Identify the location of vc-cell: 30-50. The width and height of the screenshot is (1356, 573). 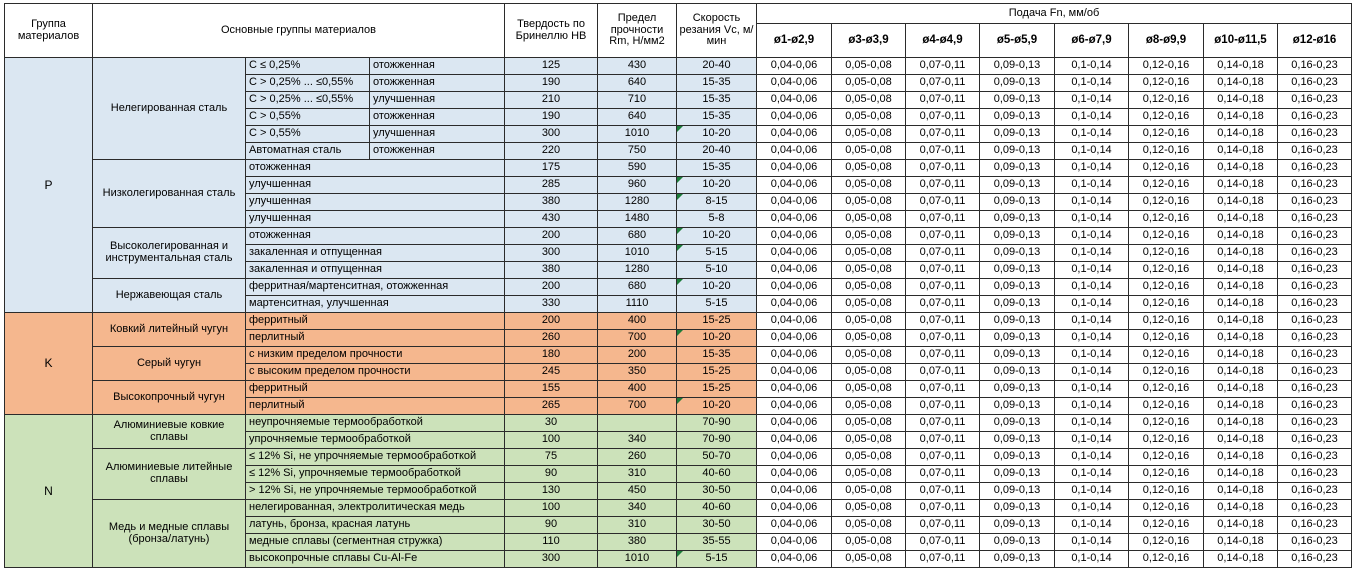
(716, 525).